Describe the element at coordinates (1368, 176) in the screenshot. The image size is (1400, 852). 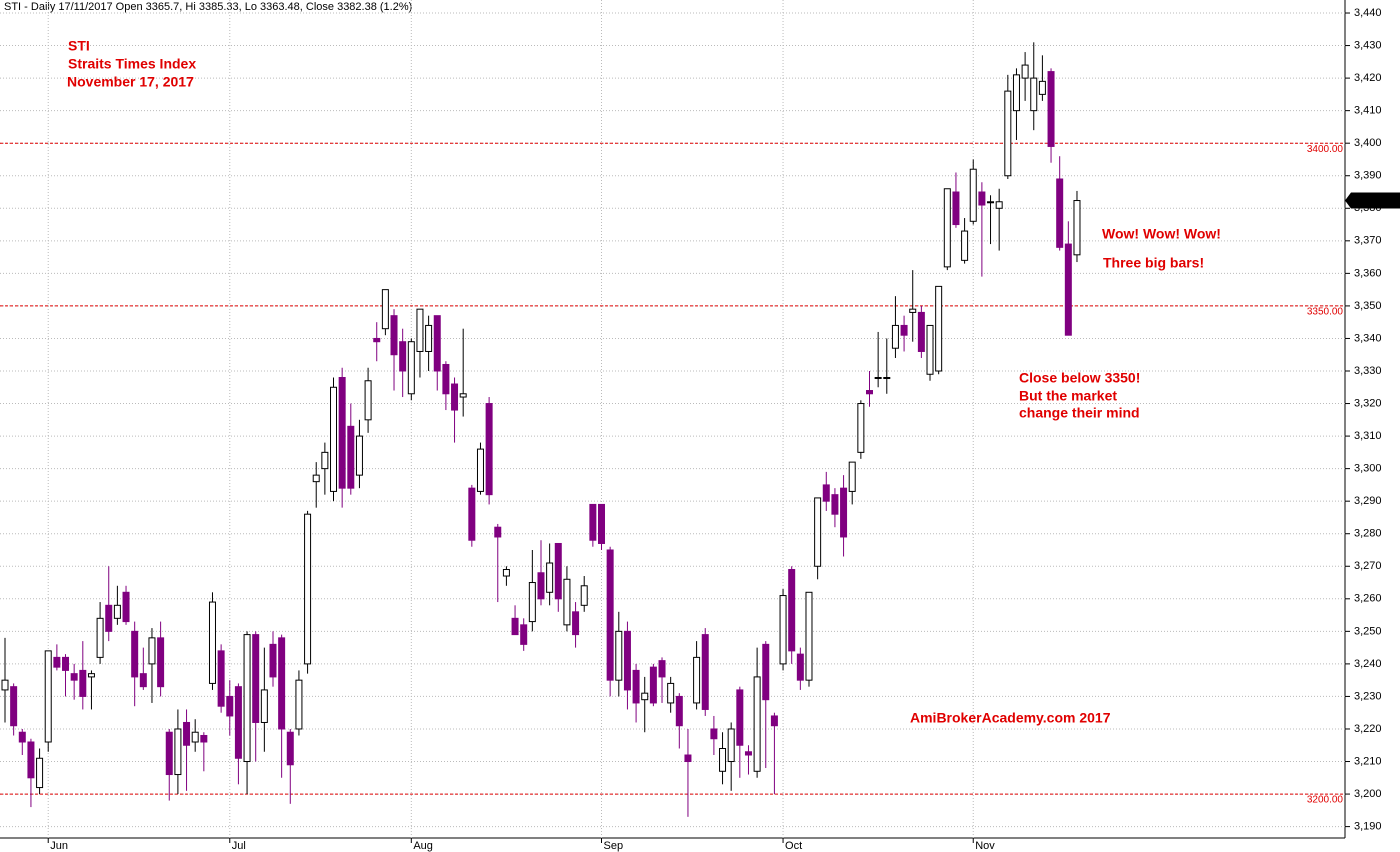
I see `y-tick-label: 3,390` at that location.